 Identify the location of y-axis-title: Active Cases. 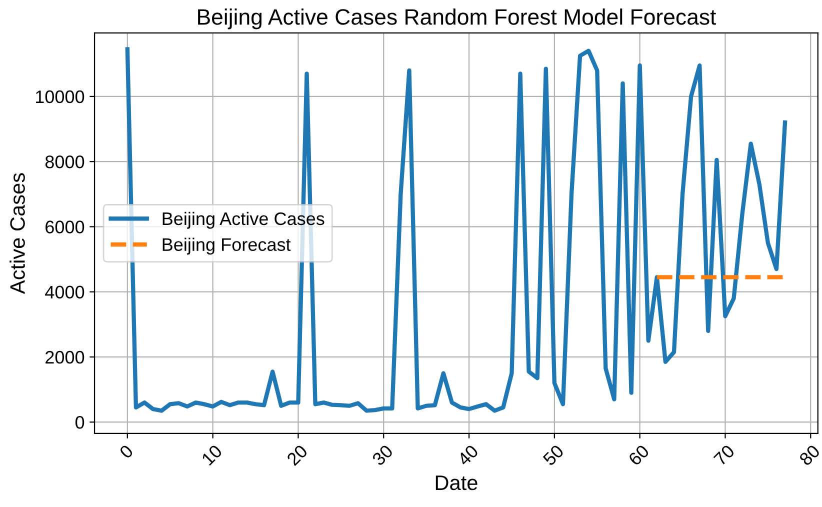
(17, 233).